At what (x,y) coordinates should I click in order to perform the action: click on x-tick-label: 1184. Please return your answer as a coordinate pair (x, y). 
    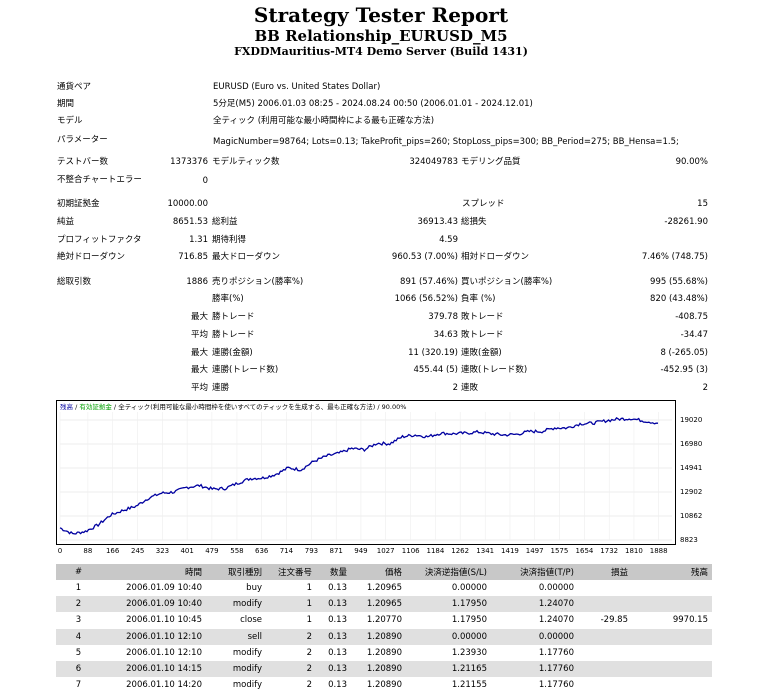
    Looking at the image, I should click on (435, 551).